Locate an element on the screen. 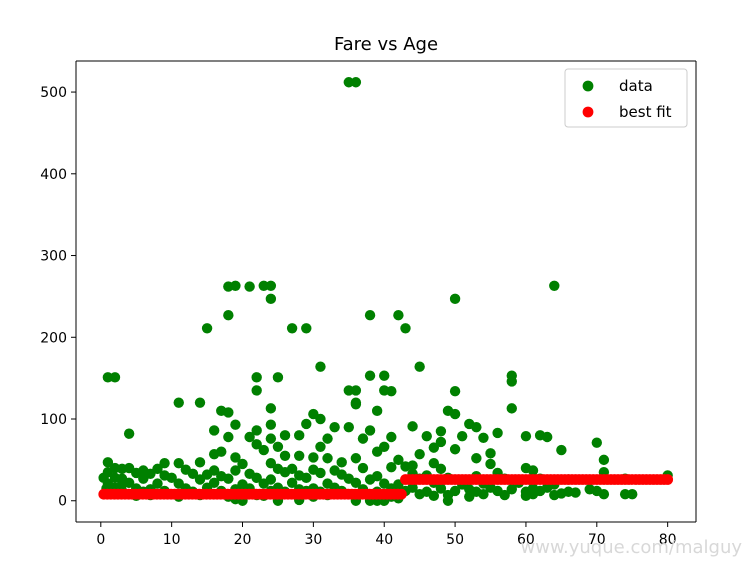 The image size is (751, 571). y-tick-label: 100 is located at coordinates (53, 420).